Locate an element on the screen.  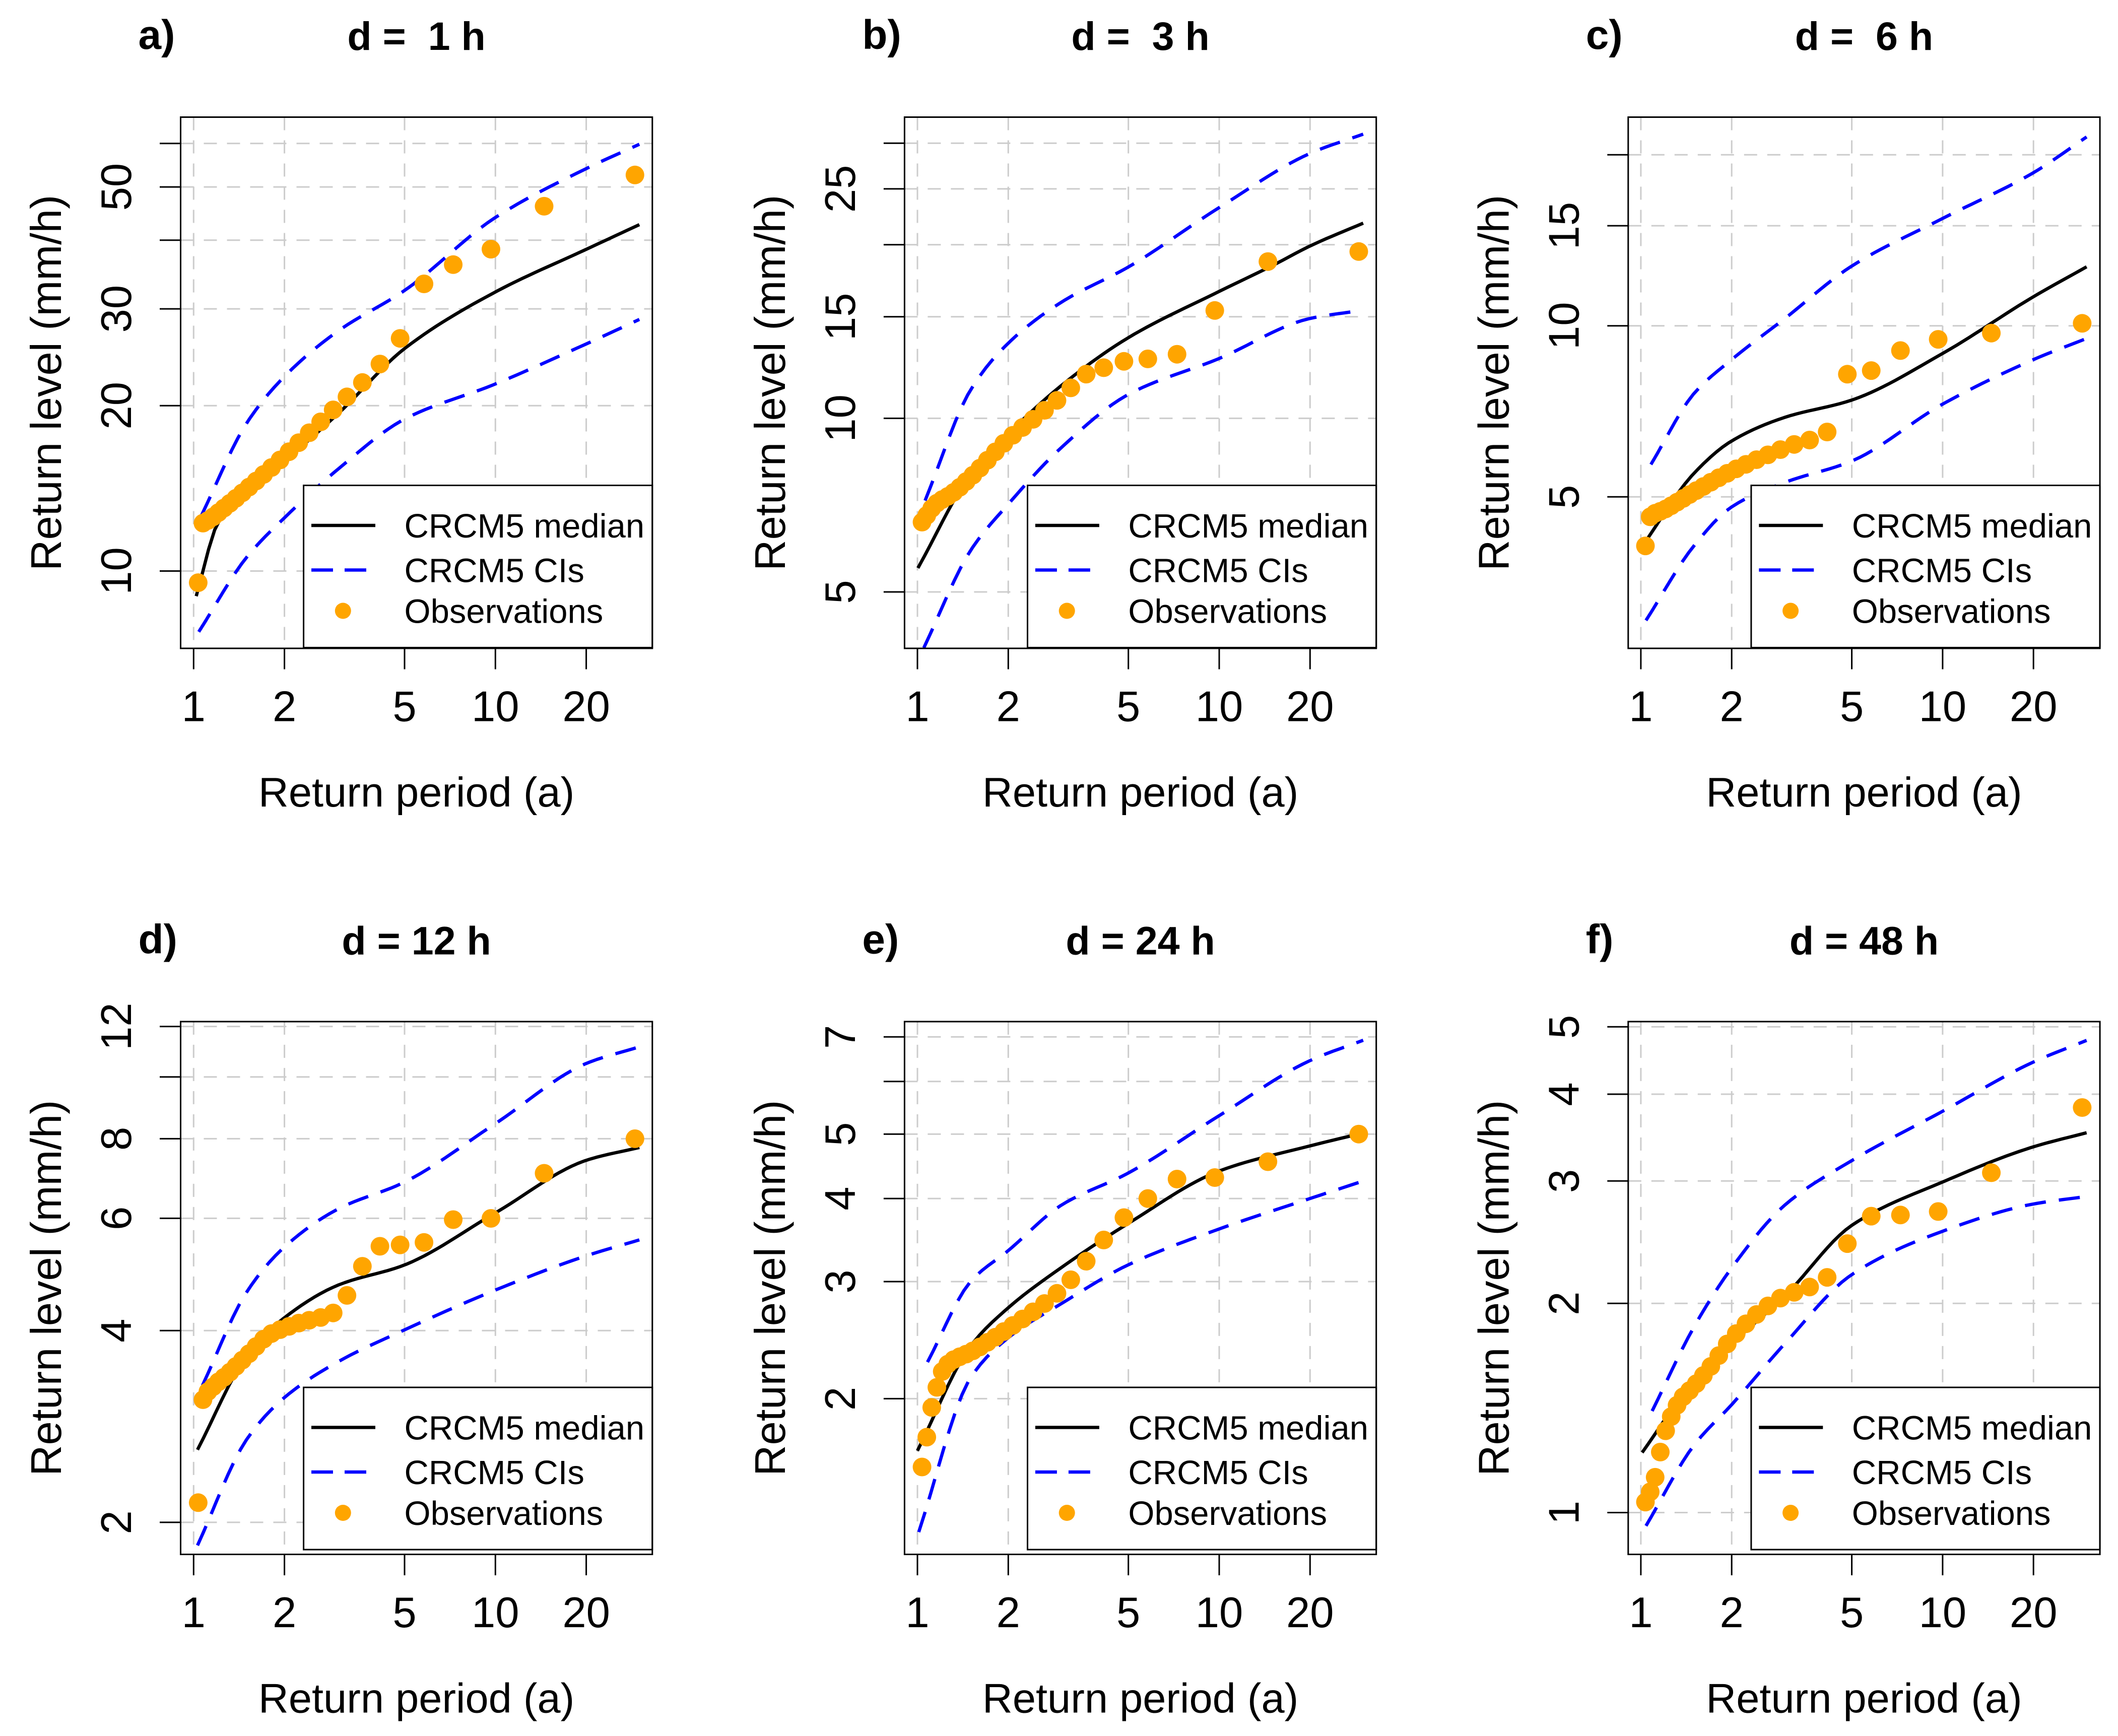
svg-text: d = 3 h is located at coordinates (1140, 36).